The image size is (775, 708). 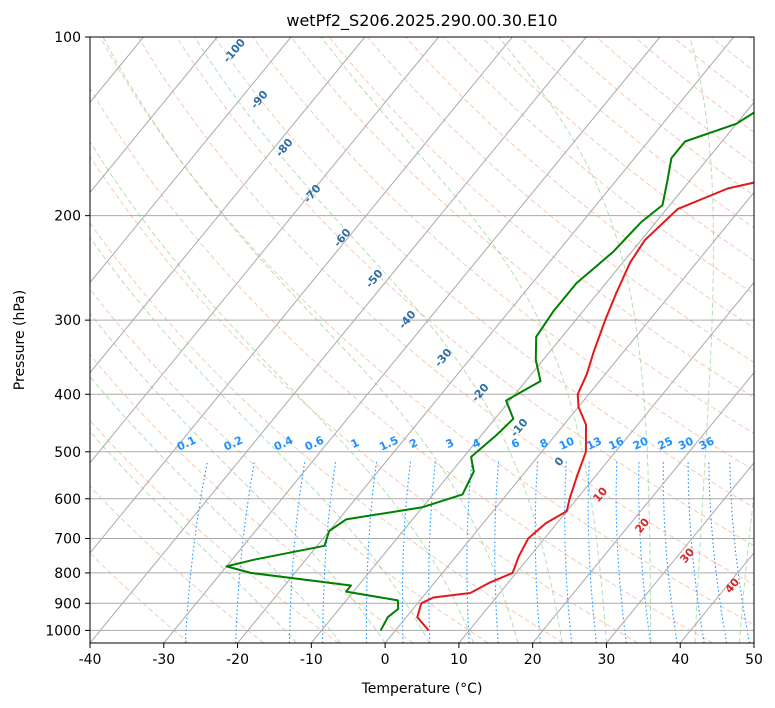 What do you see at coordinates (342, 238) in the screenshot?
I see `dry-adiabat-label: -60` at bounding box center [342, 238].